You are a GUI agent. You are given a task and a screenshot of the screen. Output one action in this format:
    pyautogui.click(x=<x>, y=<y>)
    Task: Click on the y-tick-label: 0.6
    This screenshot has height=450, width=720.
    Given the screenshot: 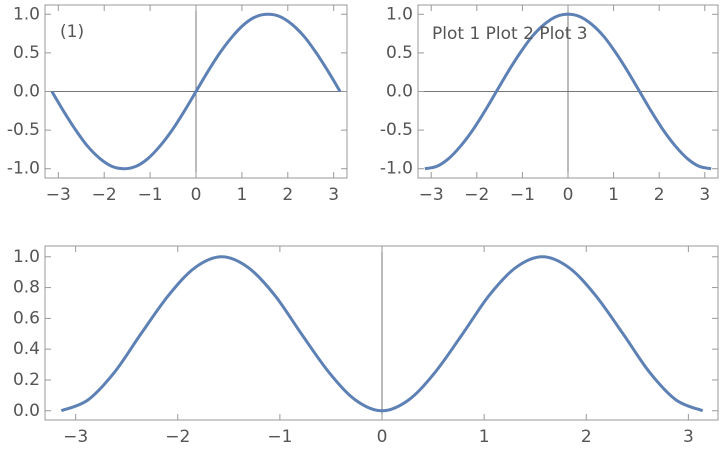 What is the action you would take?
    pyautogui.click(x=26, y=318)
    